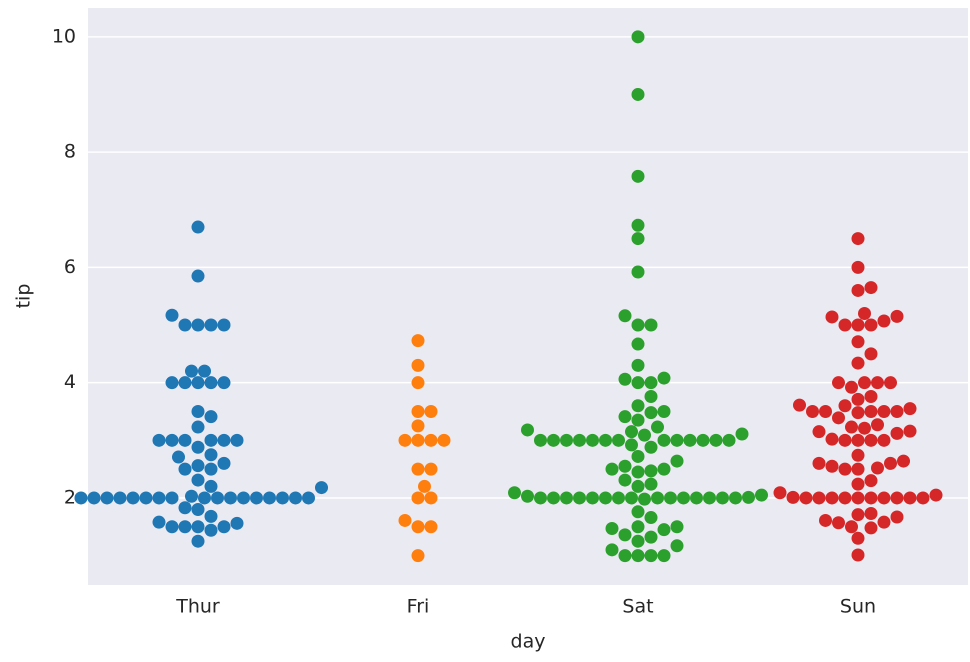 Image resolution: width=970 pixels, height=662 pixels. What do you see at coordinates (858, 607) in the screenshot?
I see `x-tick-label: Sun` at bounding box center [858, 607].